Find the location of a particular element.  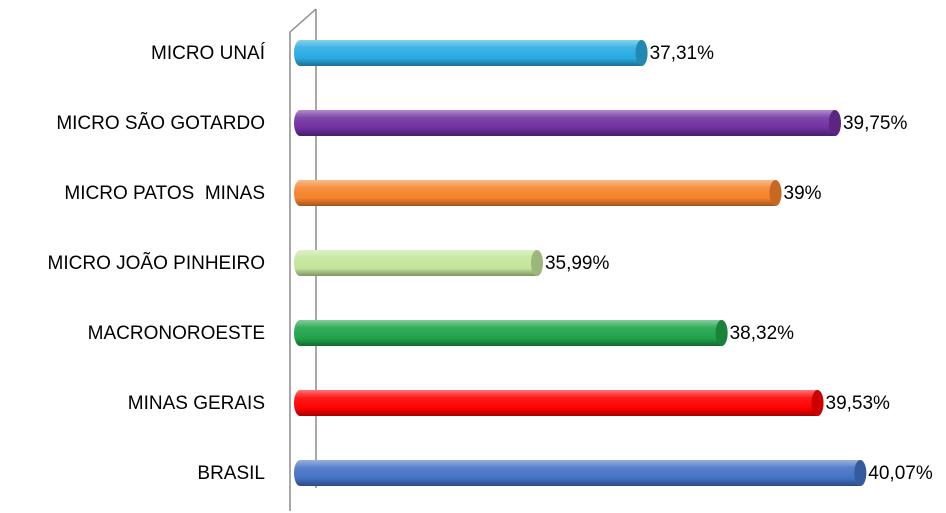

y-tick-label: MICRO UNAÍ is located at coordinates (208, 53).